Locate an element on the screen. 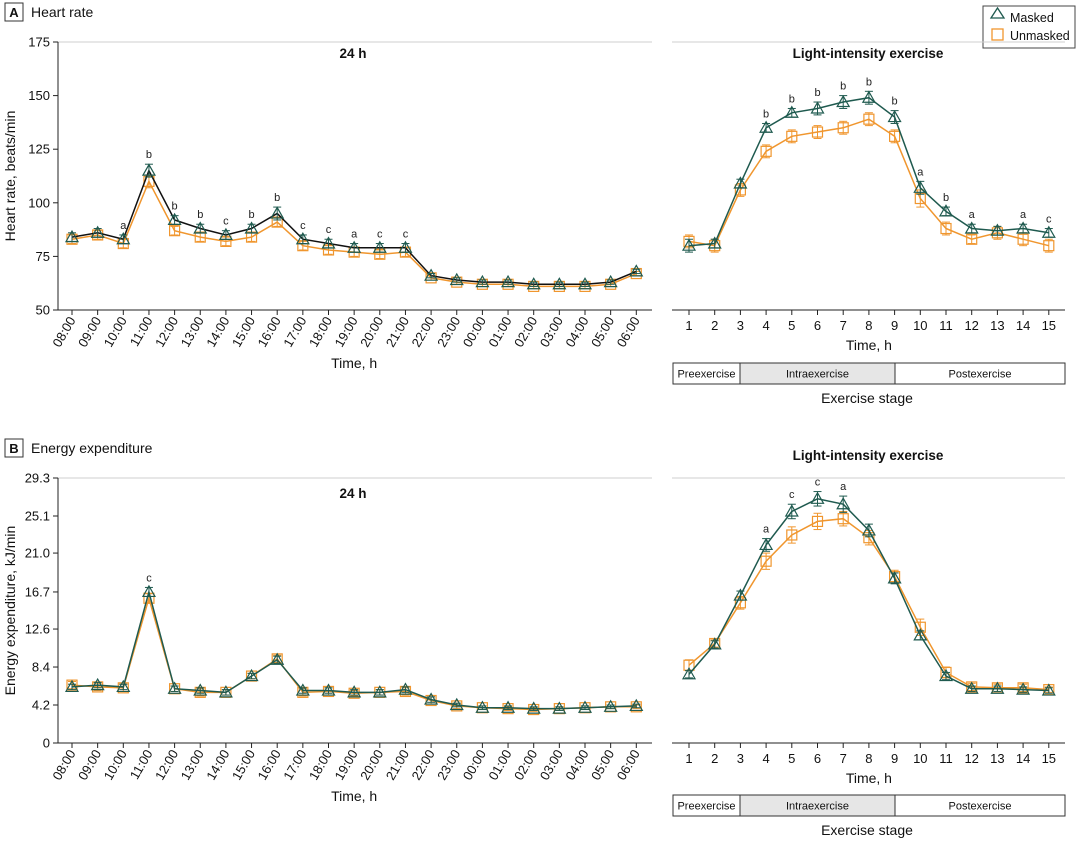 This screenshot has height=842, width=1080. x-tick-label: 10 is located at coordinates (920, 325).